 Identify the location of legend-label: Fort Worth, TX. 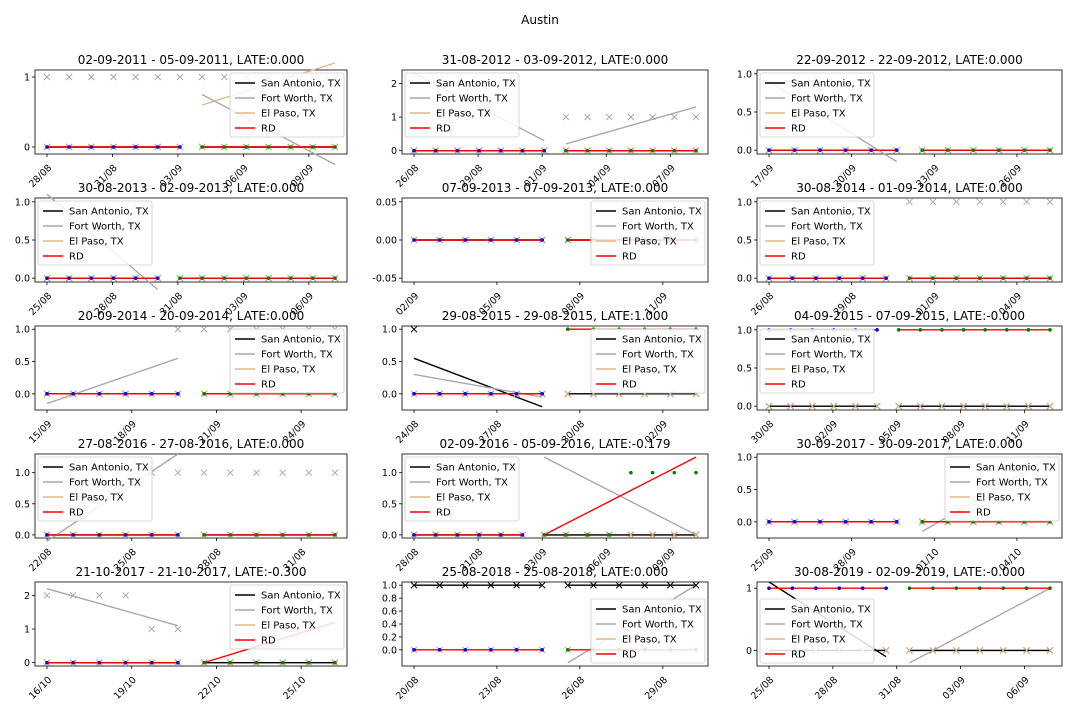
(472, 483).